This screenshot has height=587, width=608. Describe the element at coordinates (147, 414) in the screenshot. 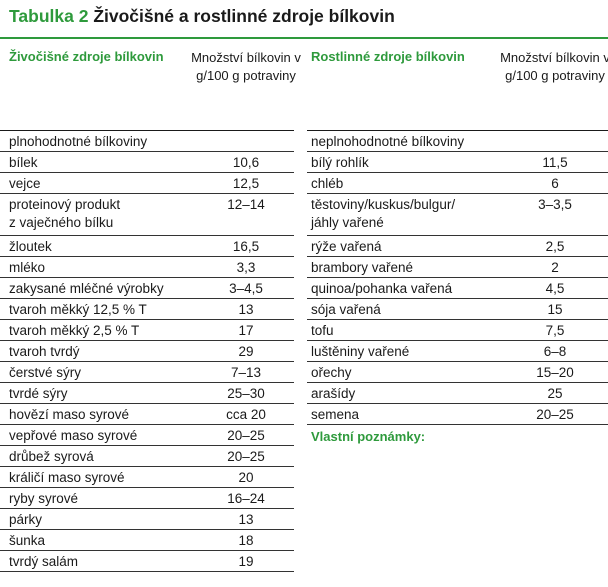

I see `table-row: hovězí maso syrové cca 20` at that location.